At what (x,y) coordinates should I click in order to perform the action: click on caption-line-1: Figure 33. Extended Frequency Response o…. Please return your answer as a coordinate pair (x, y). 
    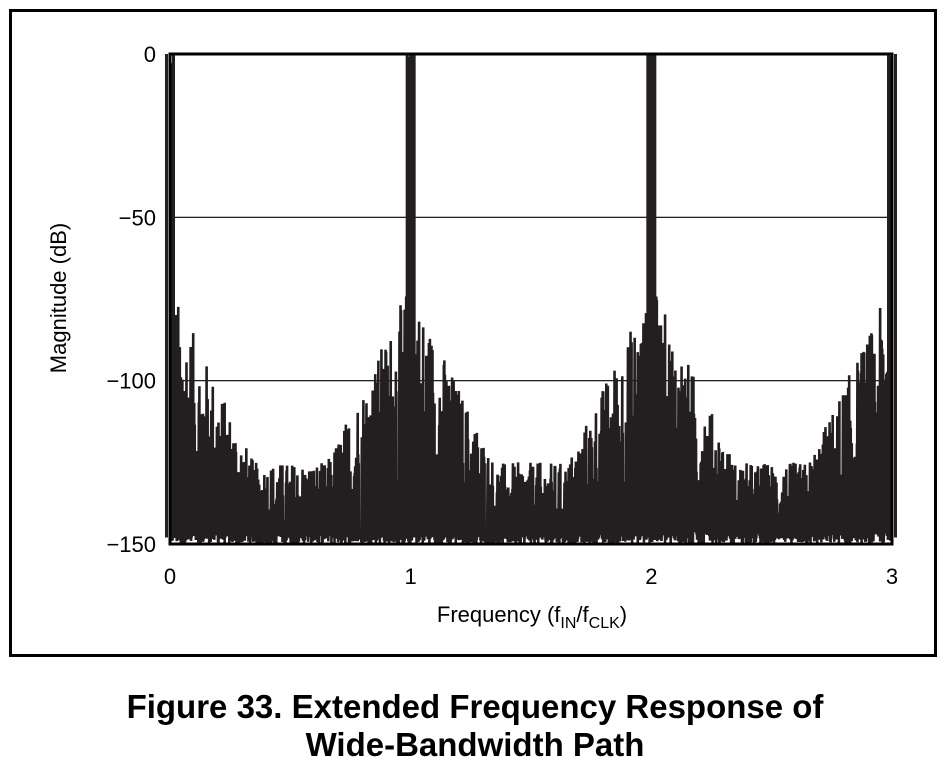
    Looking at the image, I should click on (475, 706).